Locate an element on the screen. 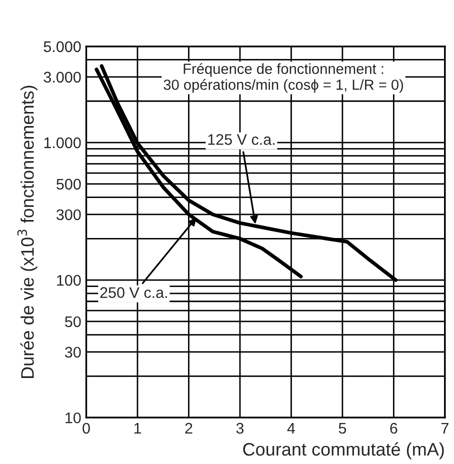  y-tick-label: 500 is located at coordinates (68, 184).